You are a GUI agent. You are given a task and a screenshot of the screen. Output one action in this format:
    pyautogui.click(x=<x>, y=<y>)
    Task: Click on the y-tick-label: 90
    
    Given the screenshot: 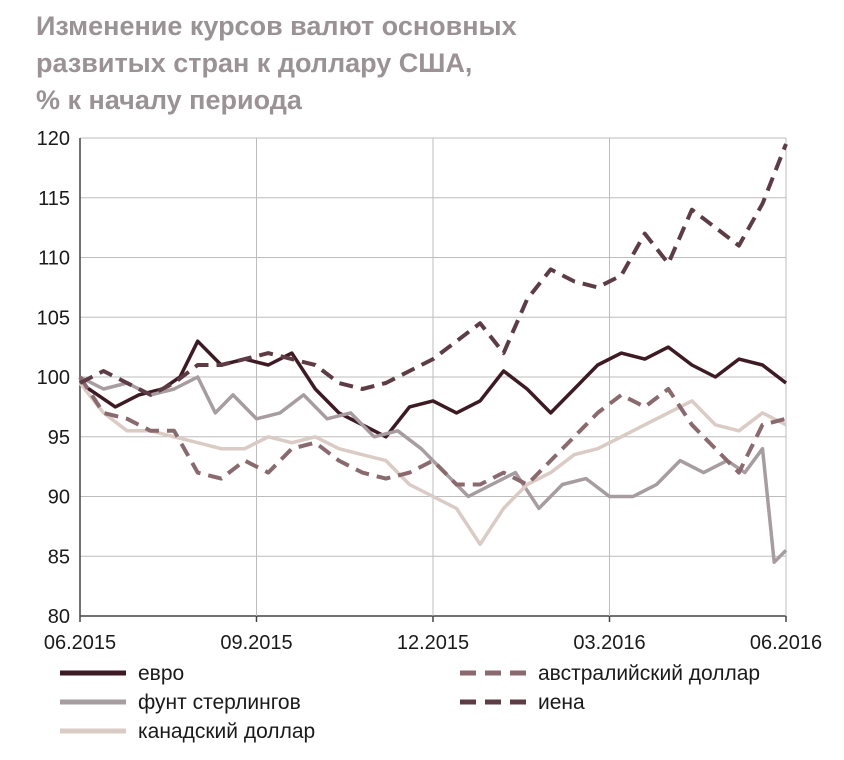 What is the action you would take?
    pyautogui.click(x=59, y=498)
    